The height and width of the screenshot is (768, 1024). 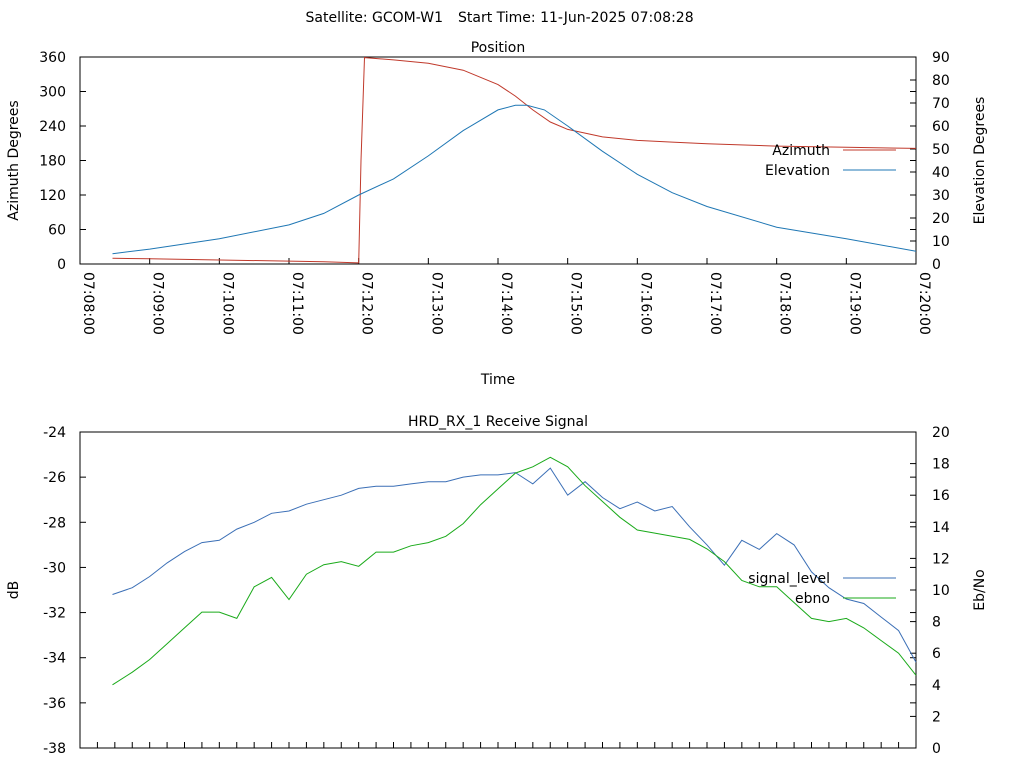 What do you see at coordinates (436, 303) in the screenshot?
I see `x-tick-label: 07:13:00` at bounding box center [436, 303].